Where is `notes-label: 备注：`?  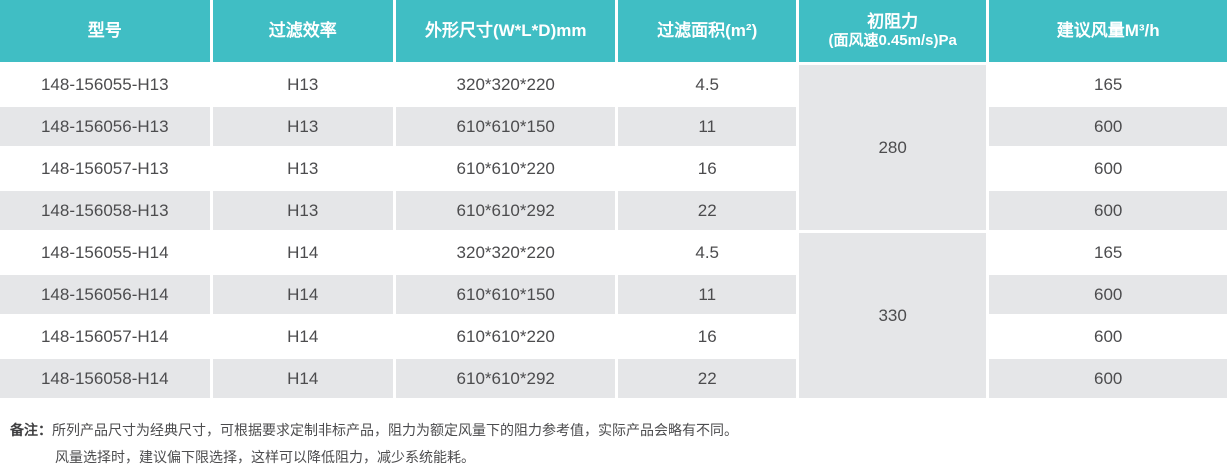
notes-label: 备注： is located at coordinates (31, 430).